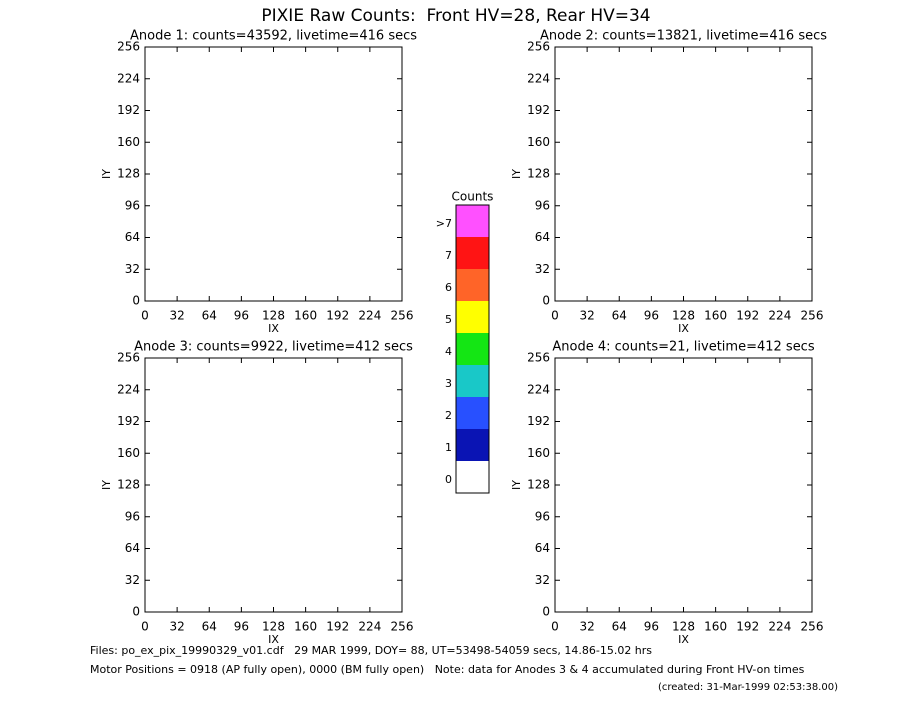 The width and height of the screenshot is (913, 705). Describe the element at coordinates (448, 255) in the screenshot. I see `colorbar-label: 7` at that location.